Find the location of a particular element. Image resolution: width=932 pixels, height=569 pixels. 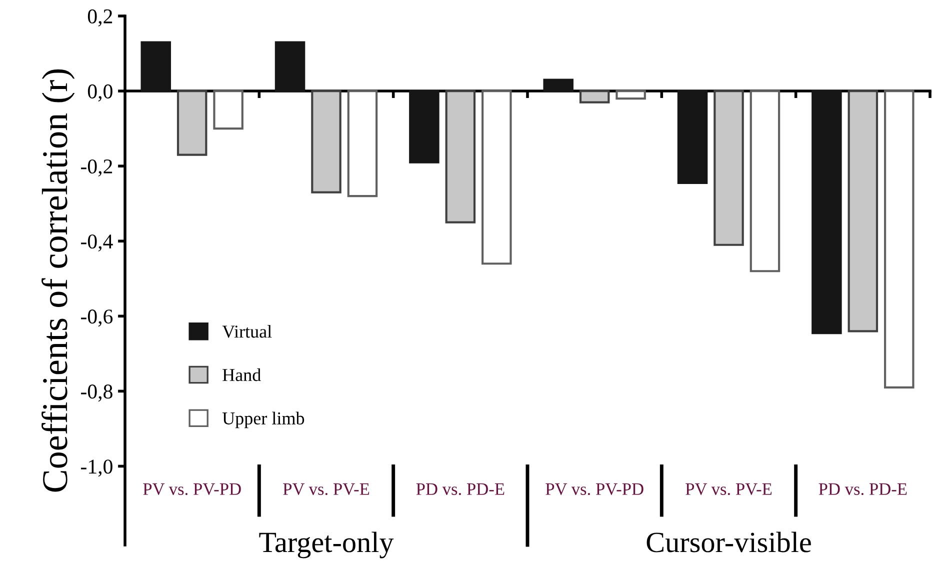

y-tick-label: -0,8 is located at coordinates (96, 393).